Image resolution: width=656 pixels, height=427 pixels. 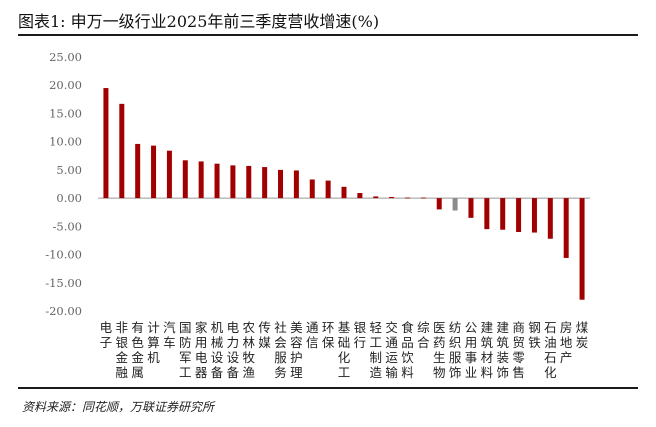 I want to click on y-tick-label: 5.00, so click(x=69, y=170).